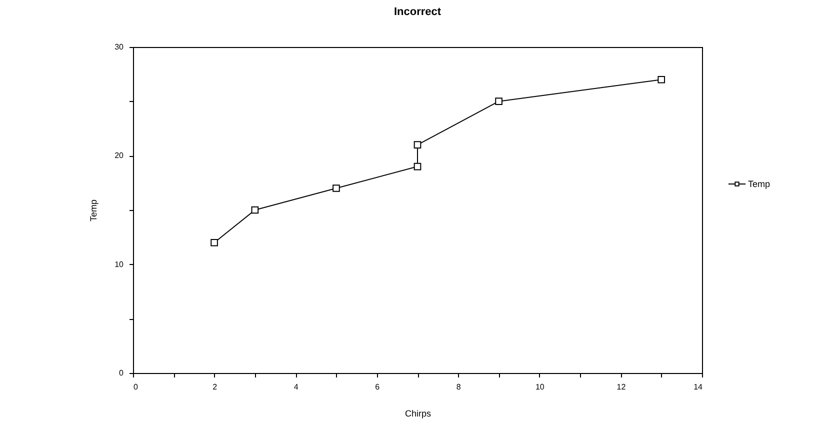 The image size is (832, 444). I want to click on y-tick-label: 10, so click(119, 264).